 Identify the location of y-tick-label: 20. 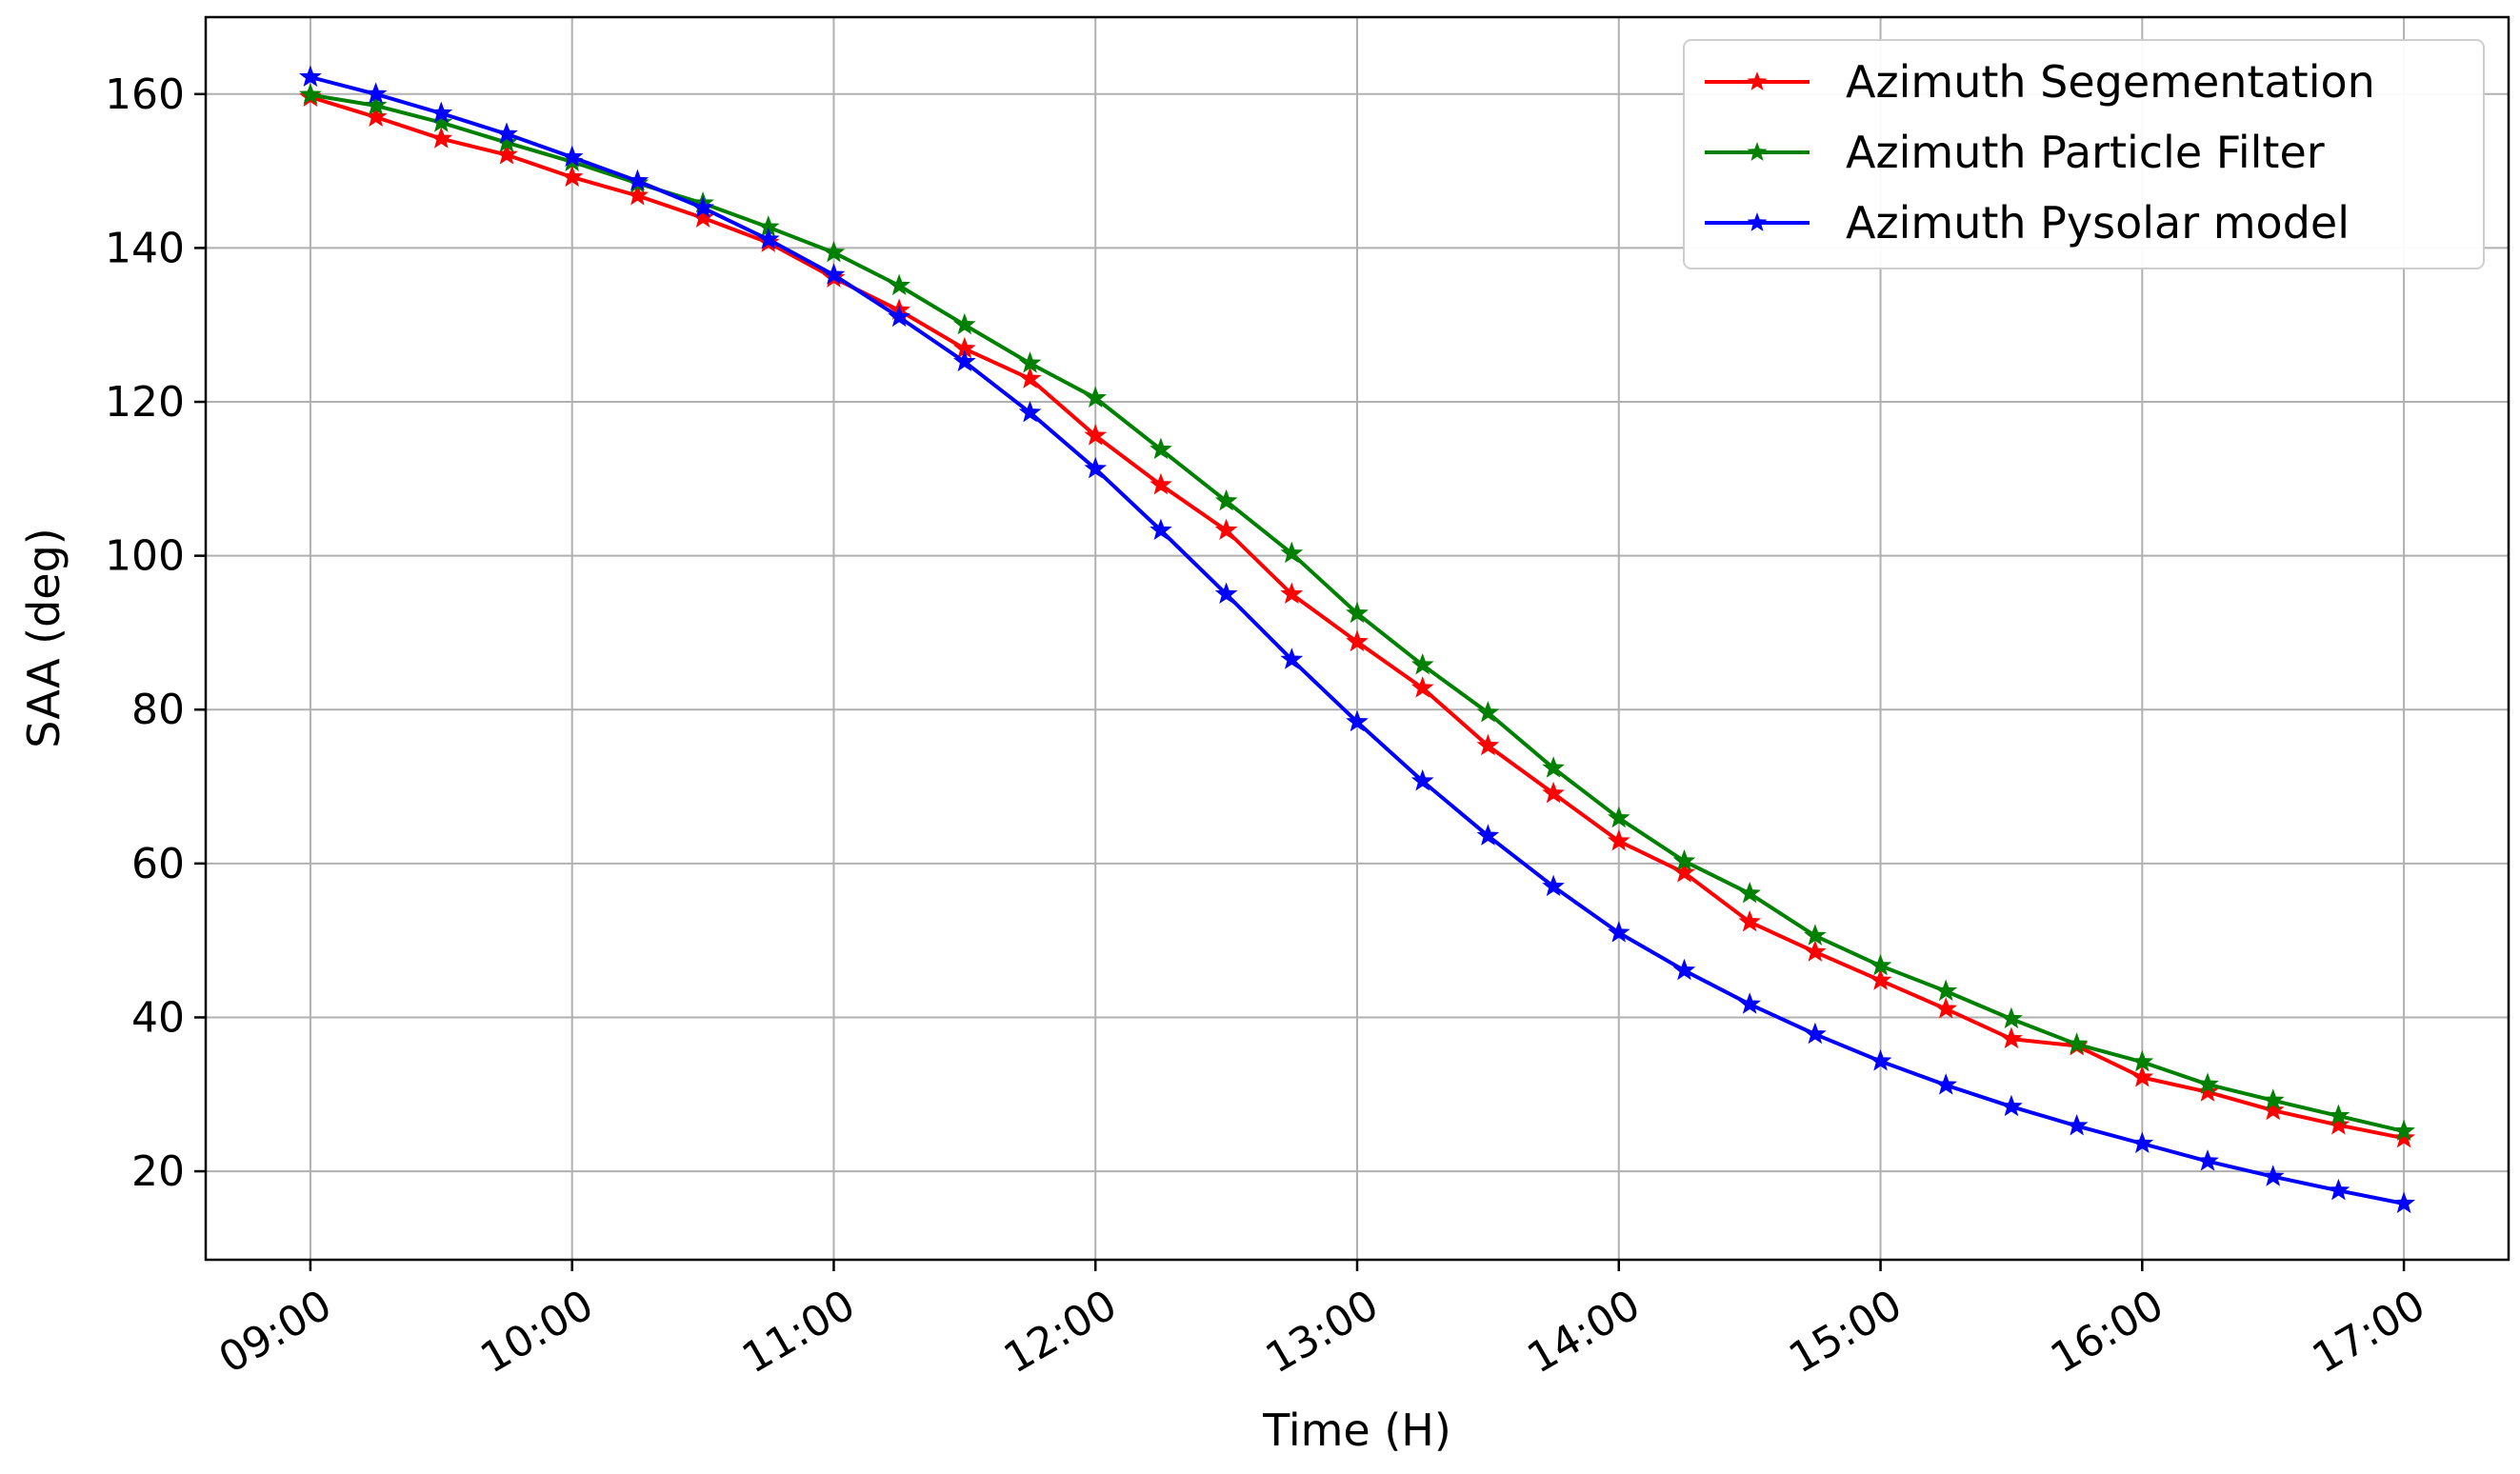
(158, 1171).